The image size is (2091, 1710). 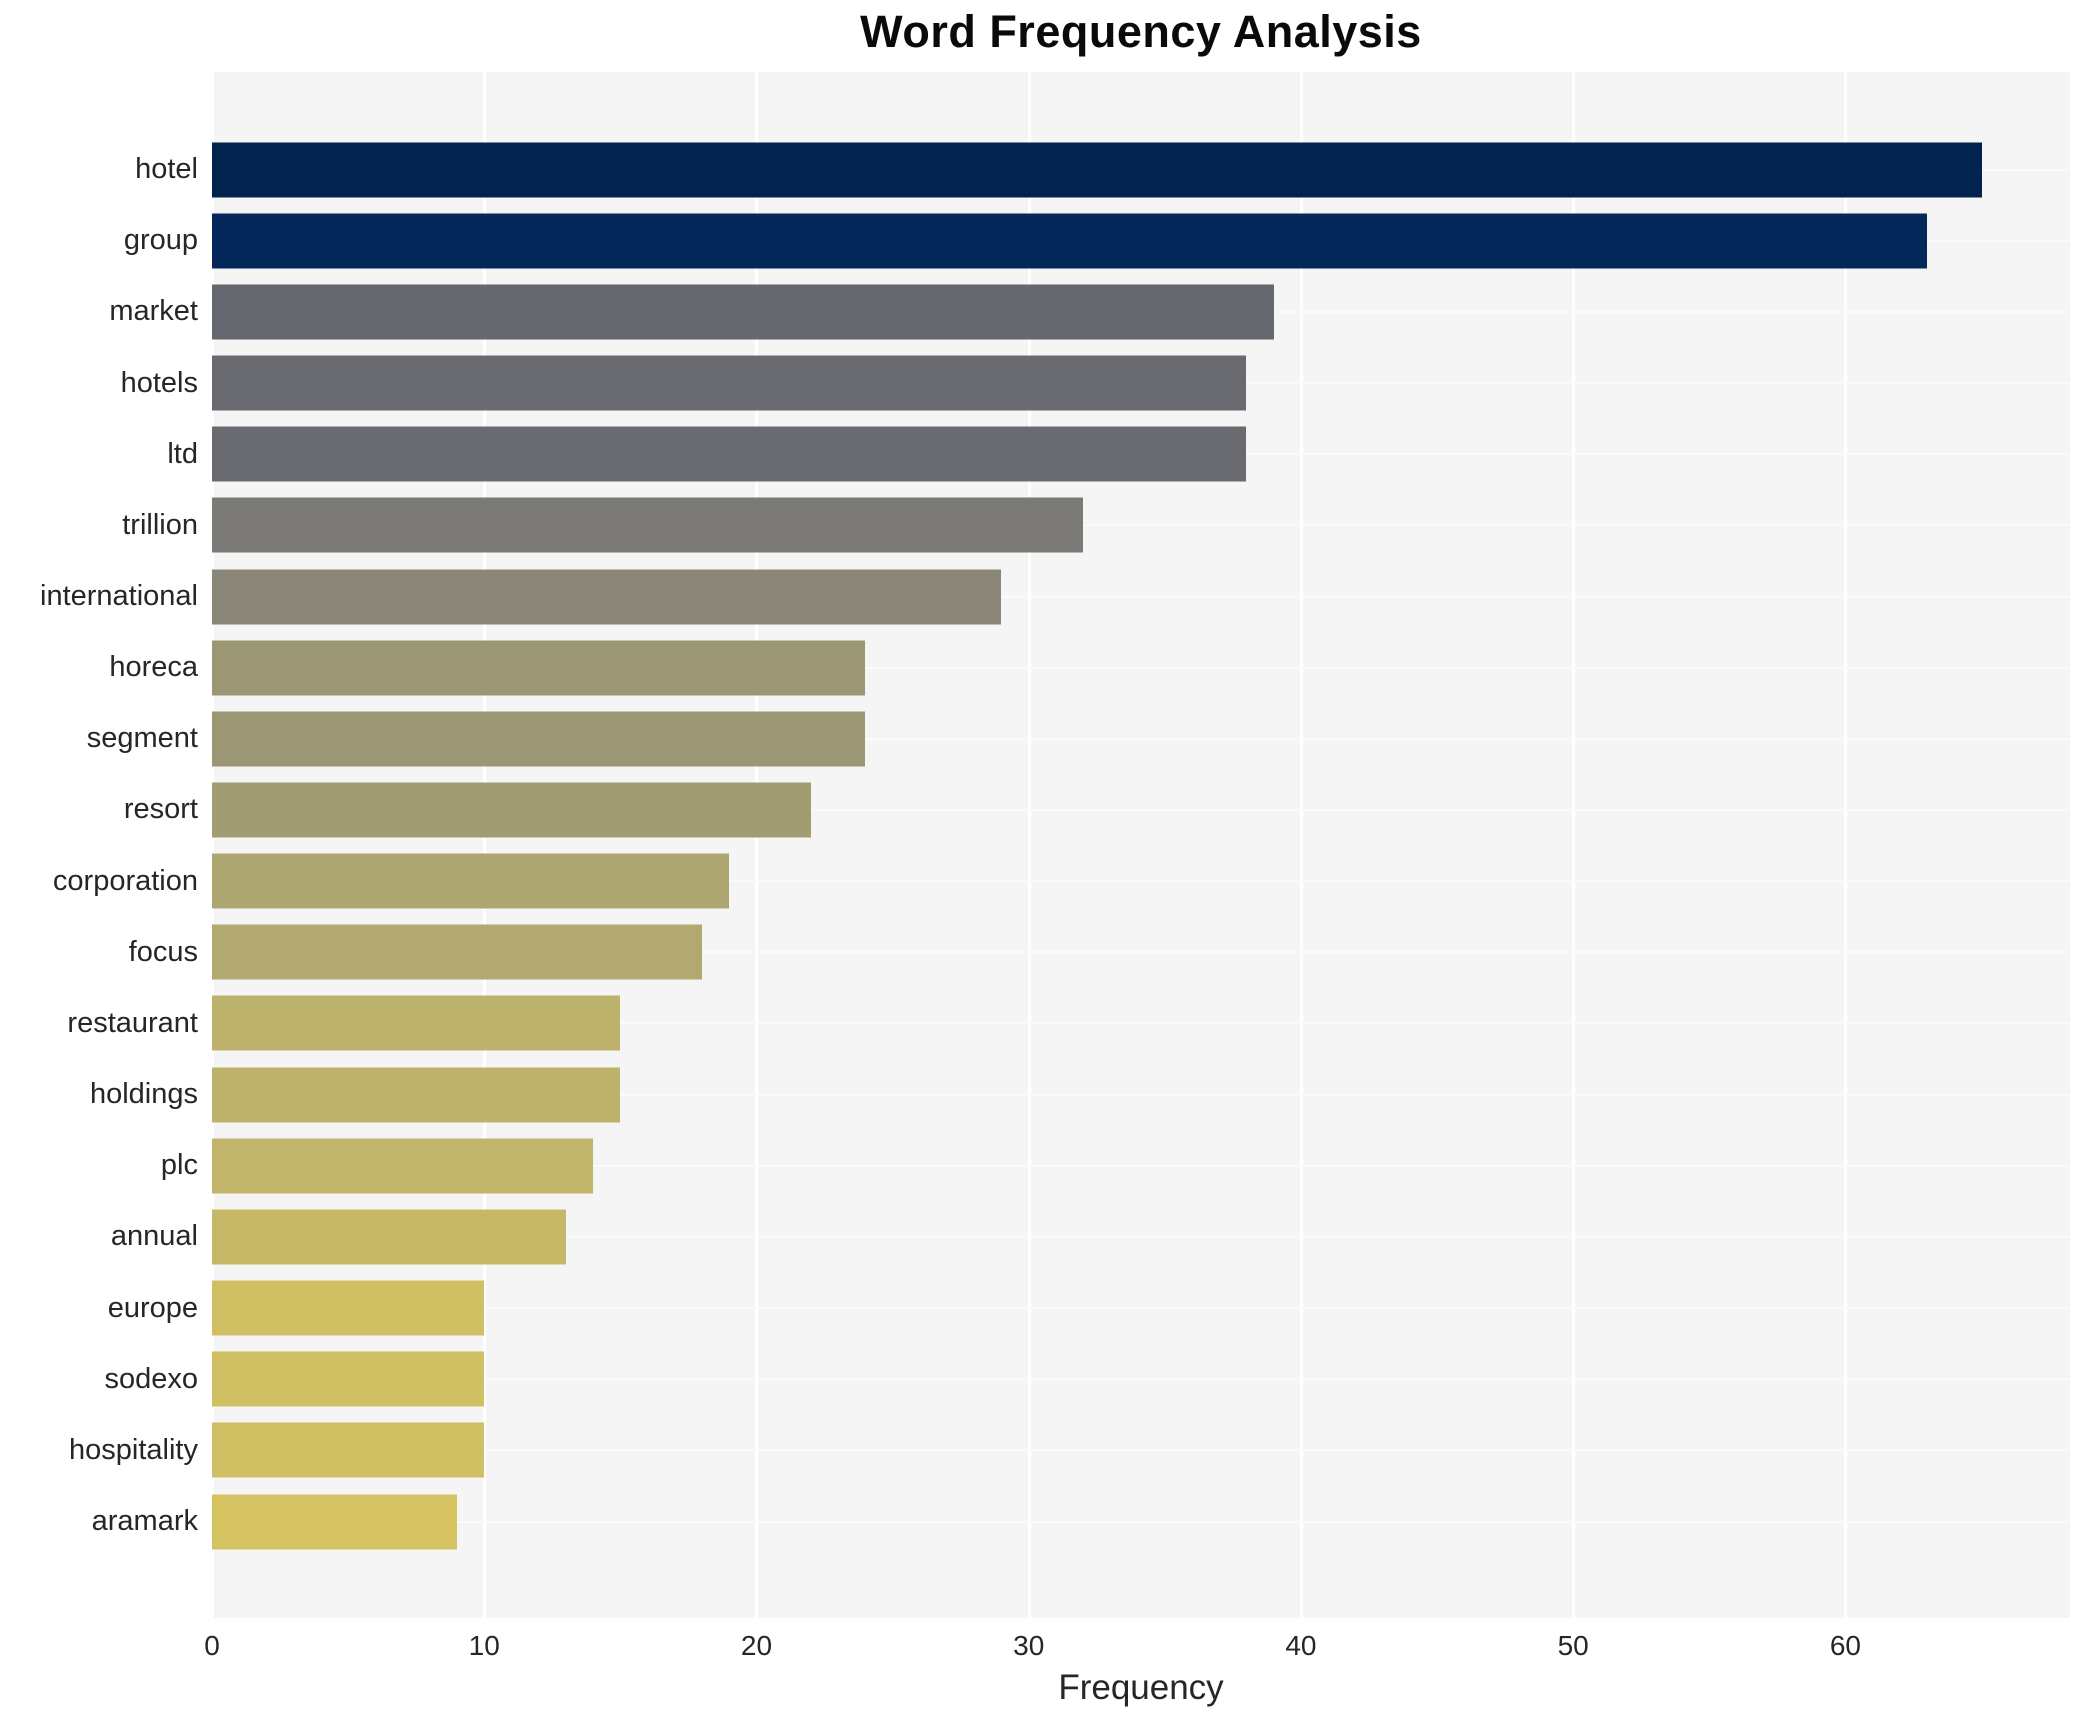 What do you see at coordinates (1097, 170) in the screenshot?
I see `bar-hotel` at bounding box center [1097, 170].